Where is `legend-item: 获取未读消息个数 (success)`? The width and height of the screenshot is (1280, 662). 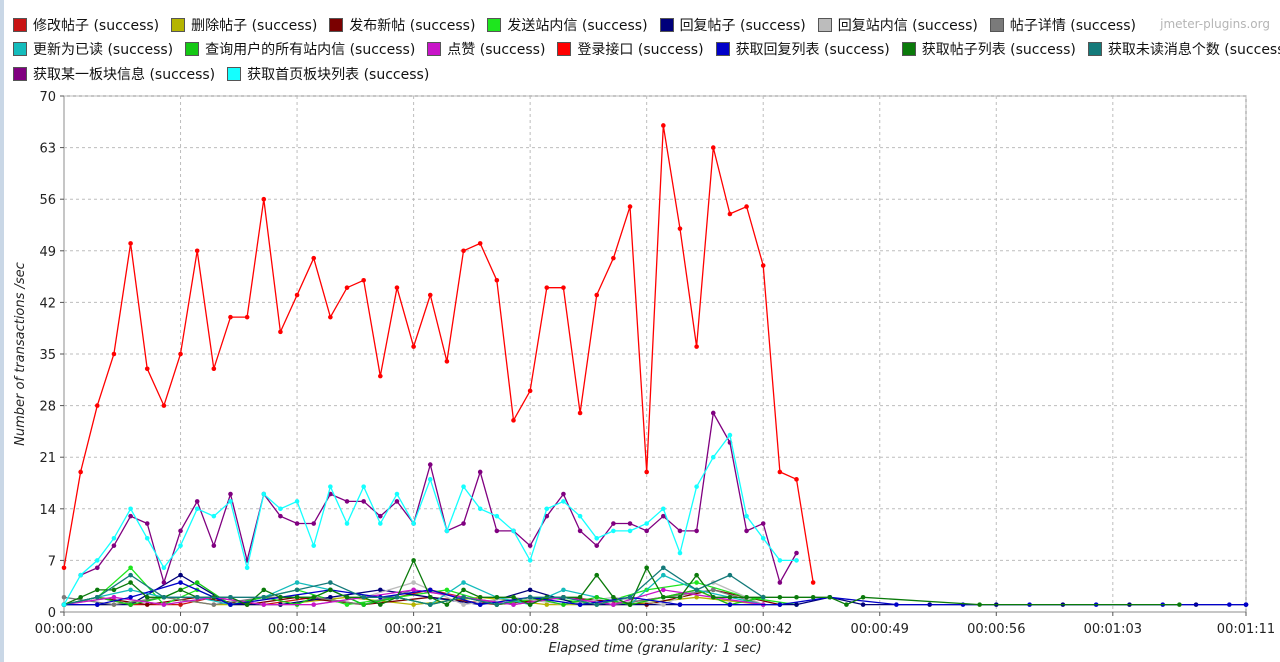
legend-item: 获取未读消息个数 (success) is located at coordinates (1183, 49).